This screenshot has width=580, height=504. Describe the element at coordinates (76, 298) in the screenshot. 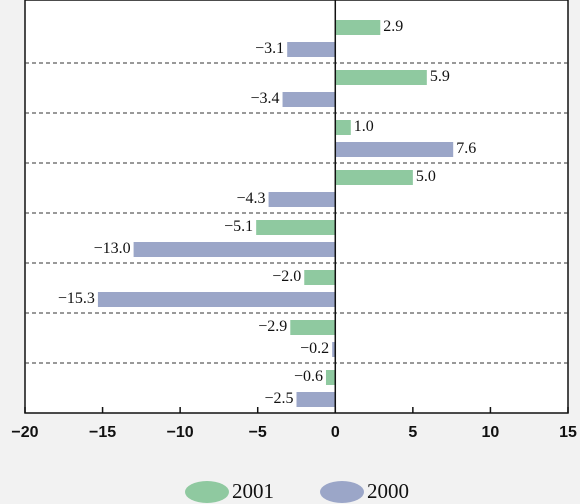

I see `value-label: −15.3` at that location.